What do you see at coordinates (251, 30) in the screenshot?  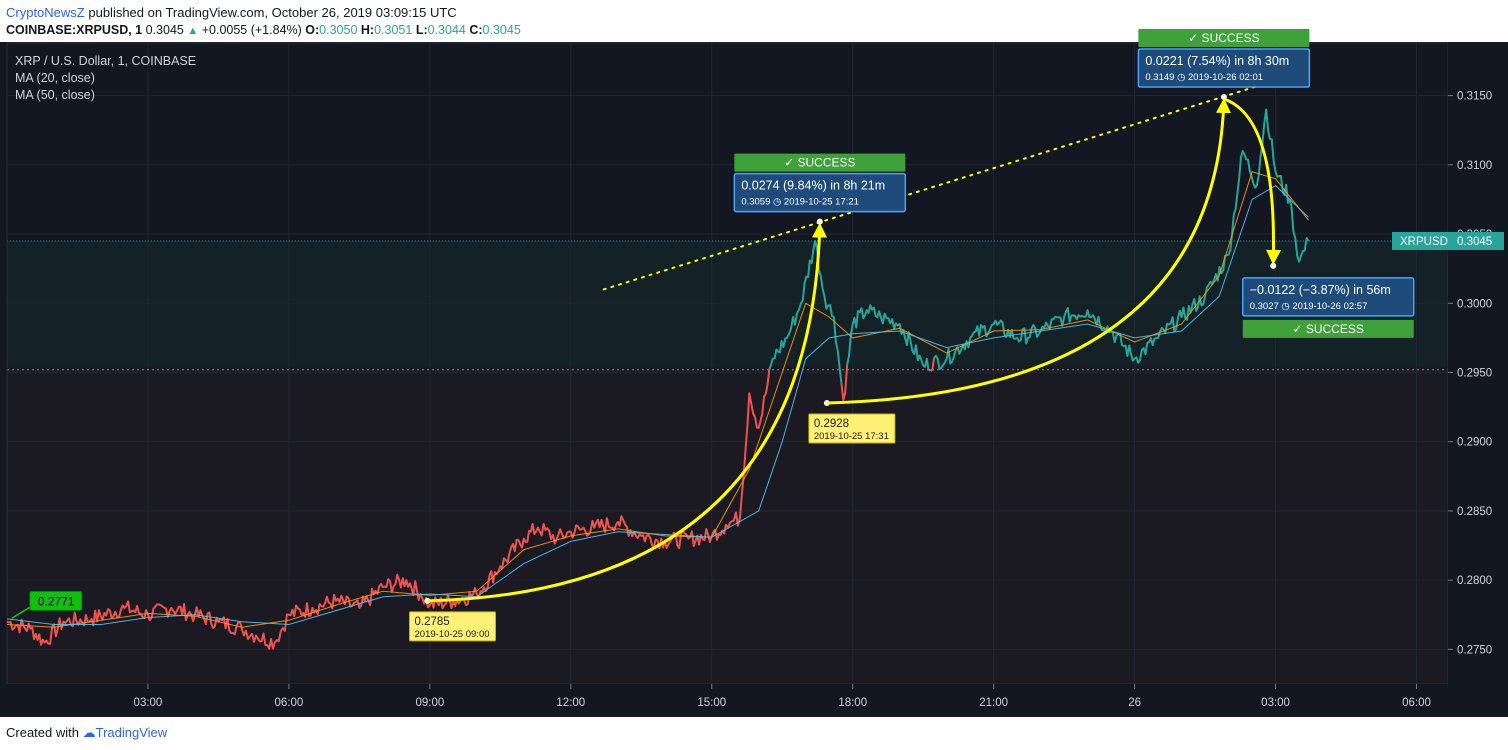 I see `price-change: +0.0055 (+1.84%)` at bounding box center [251, 30].